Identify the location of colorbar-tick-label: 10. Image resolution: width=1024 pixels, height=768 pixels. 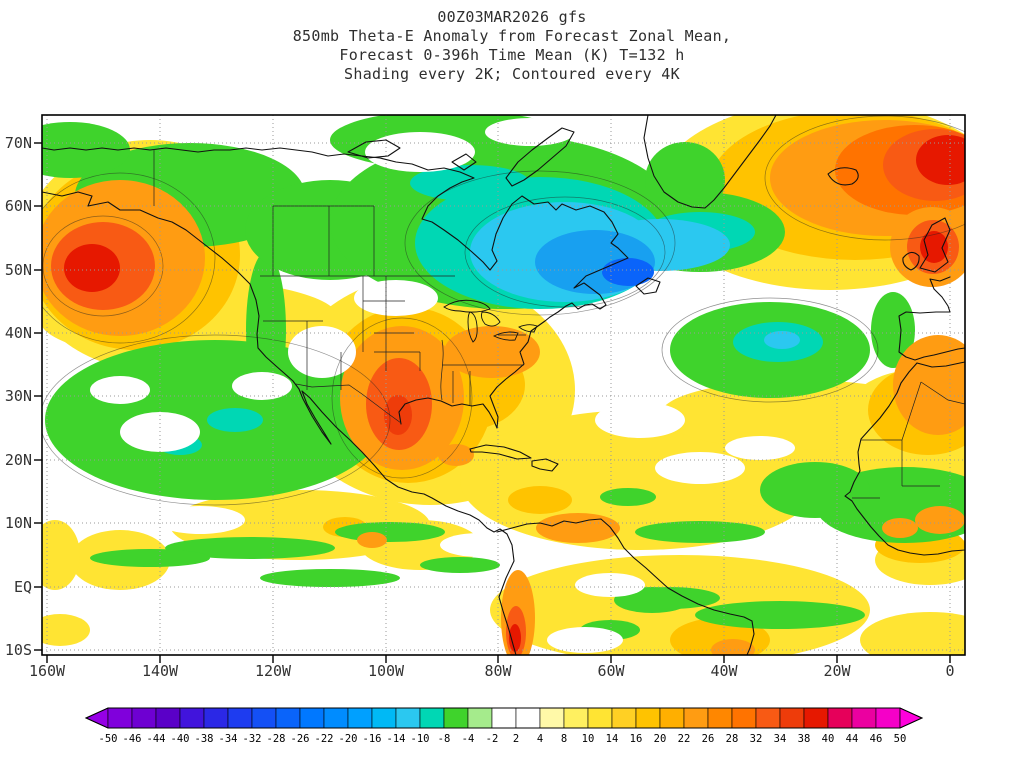
(588, 739).